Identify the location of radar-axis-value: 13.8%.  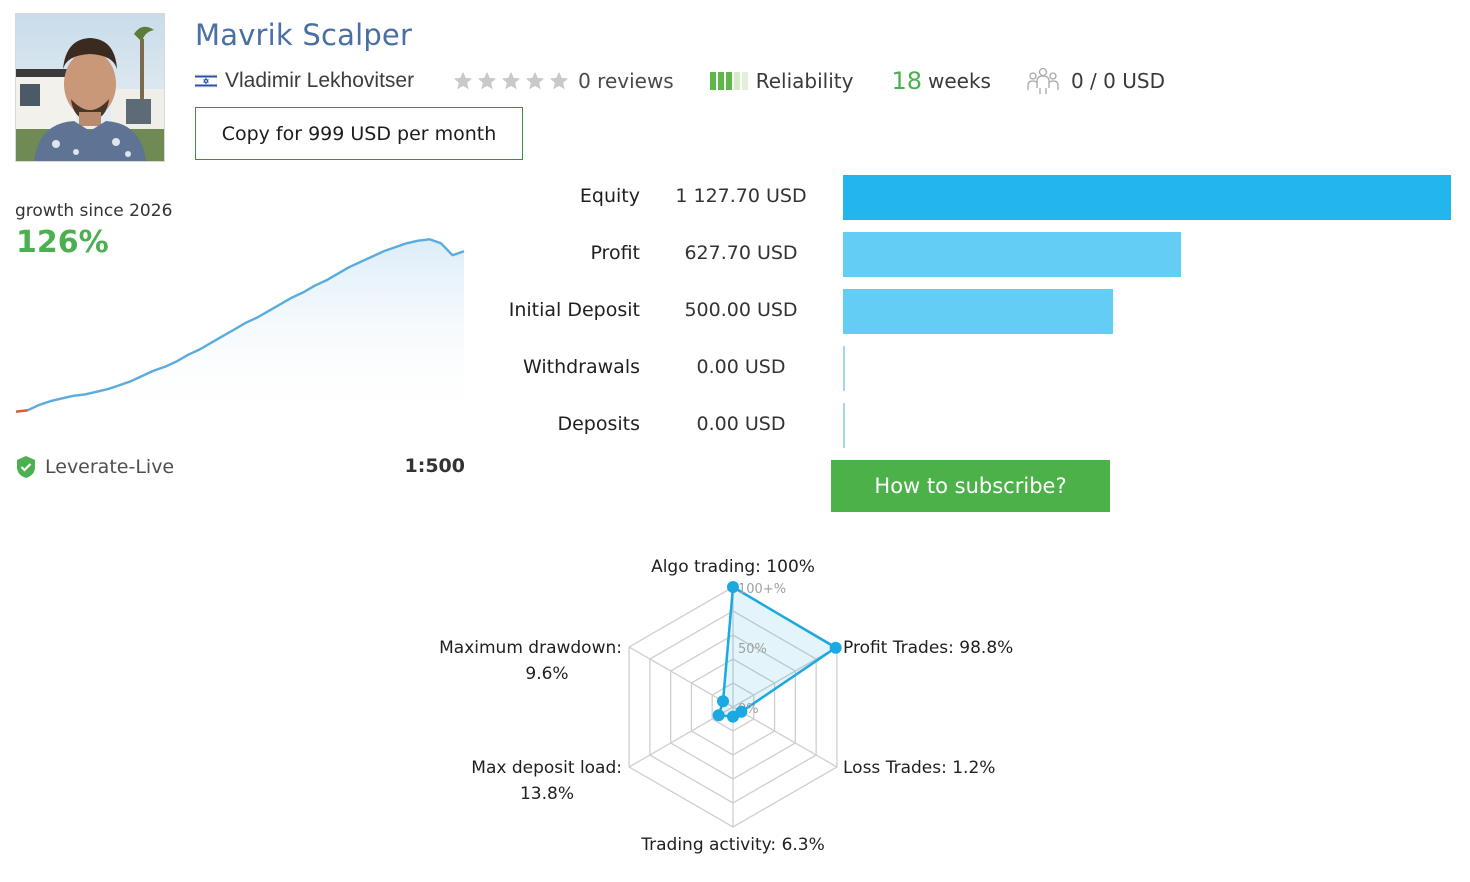
(547, 794).